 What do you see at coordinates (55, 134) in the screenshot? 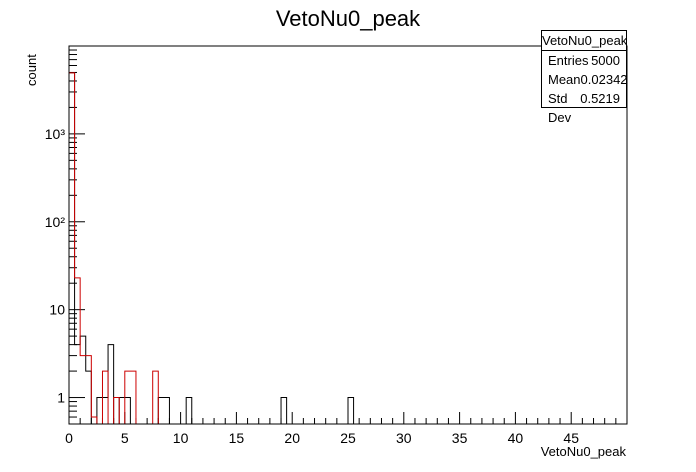
I see `y-tick-label: 10³` at bounding box center [55, 134].